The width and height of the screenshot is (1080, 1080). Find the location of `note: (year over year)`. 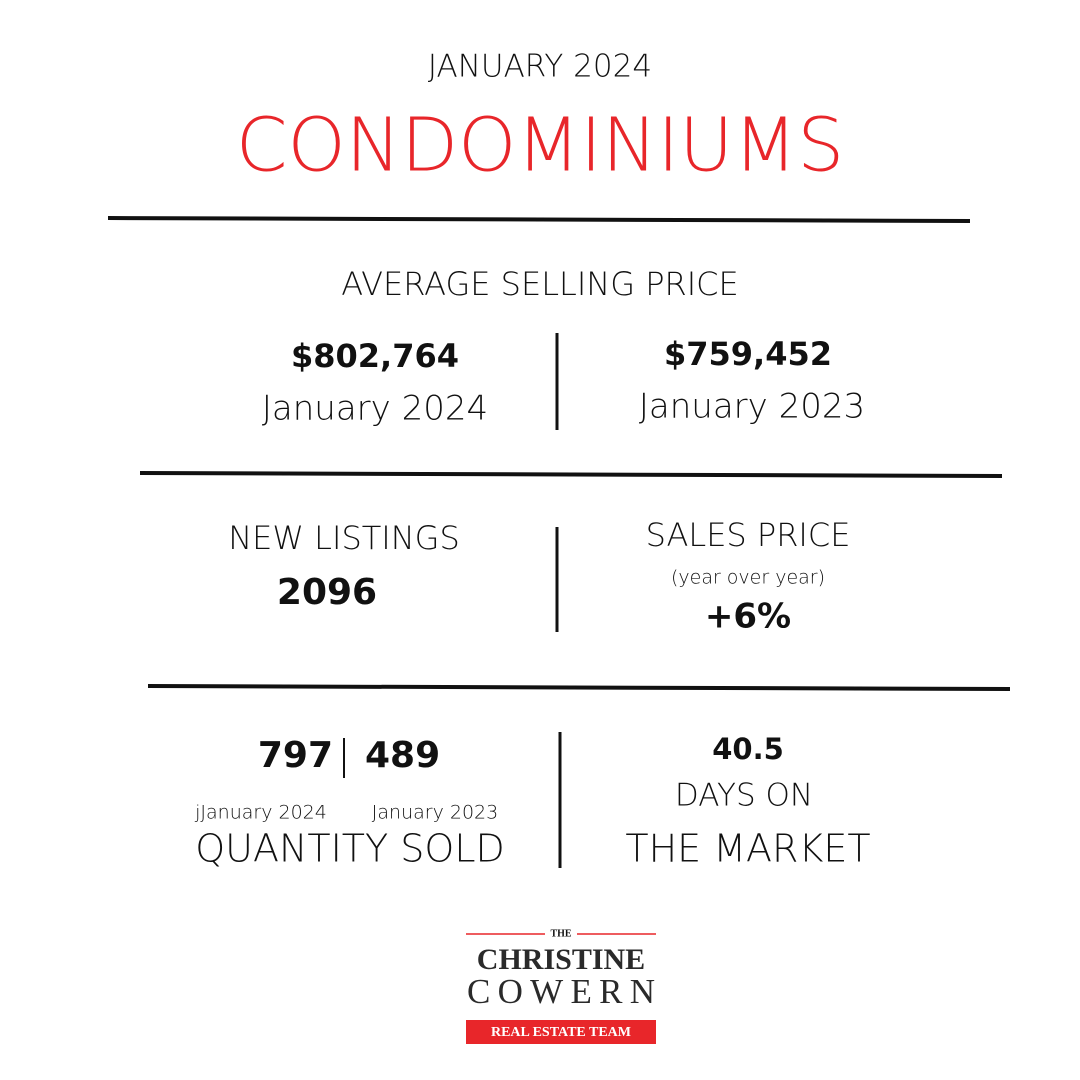

note: (year over year) is located at coordinates (748, 578).